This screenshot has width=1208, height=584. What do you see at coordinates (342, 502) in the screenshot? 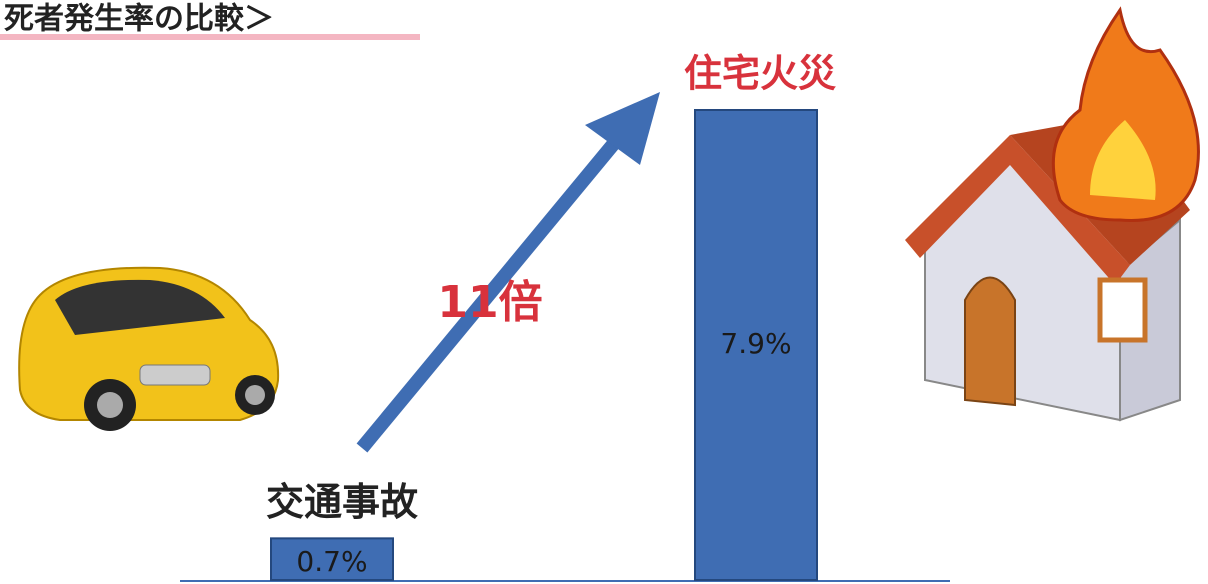
I see `category-label: 交通事故` at bounding box center [342, 502].